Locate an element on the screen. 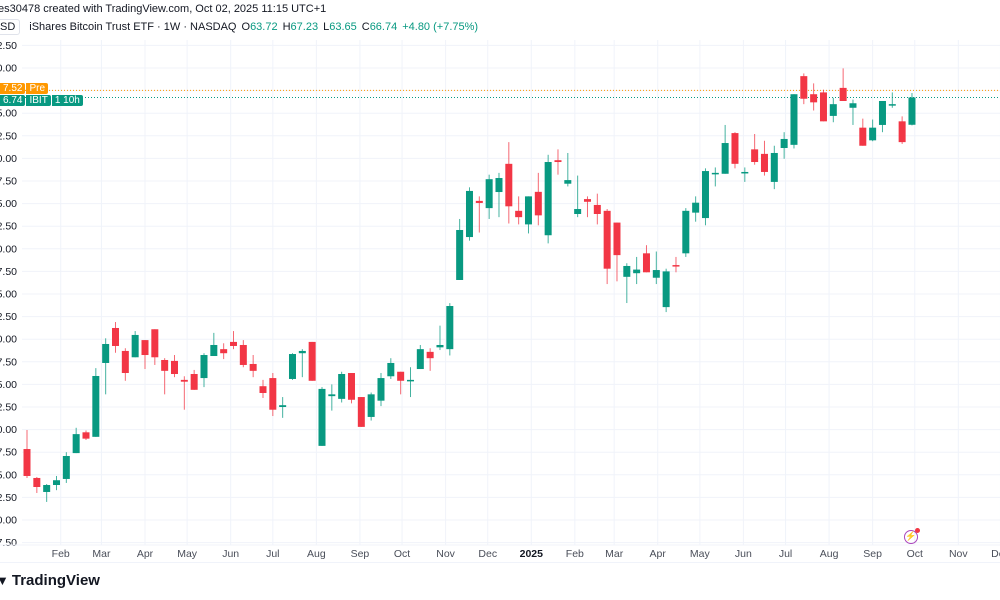 The width and height of the screenshot is (1000, 600). y-axis-tick-label: 7.50 is located at coordinates (8, 272).